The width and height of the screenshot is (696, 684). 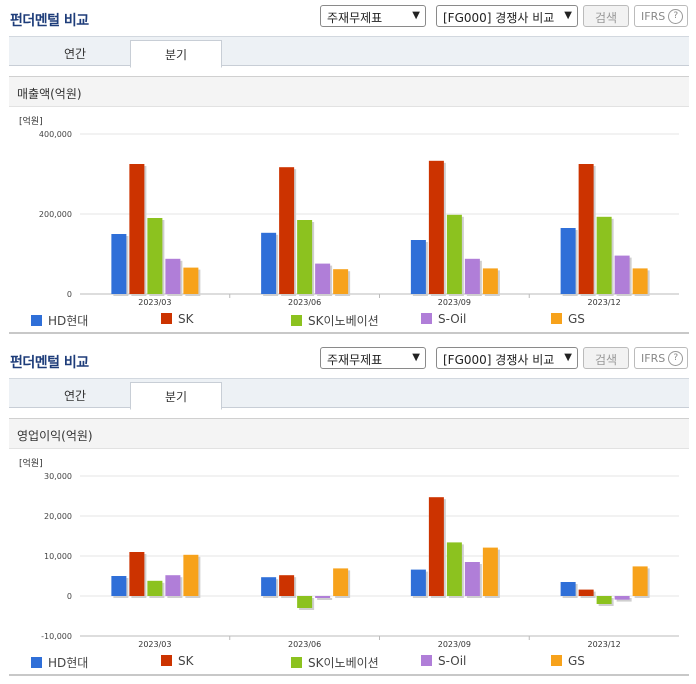 What do you see at coordinates (58, 556) in the screenshot?
I see `y-tick-label: 10,000` at bounding box center [58, 556].